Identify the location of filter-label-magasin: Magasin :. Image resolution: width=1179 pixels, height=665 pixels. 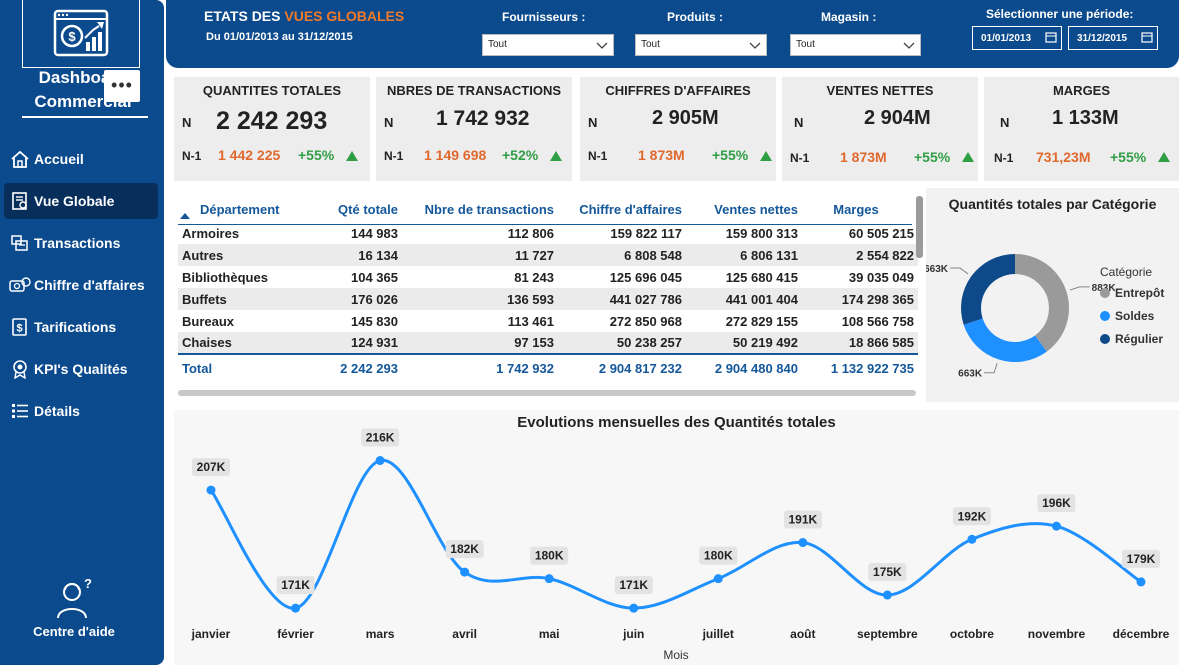
(849, 17).